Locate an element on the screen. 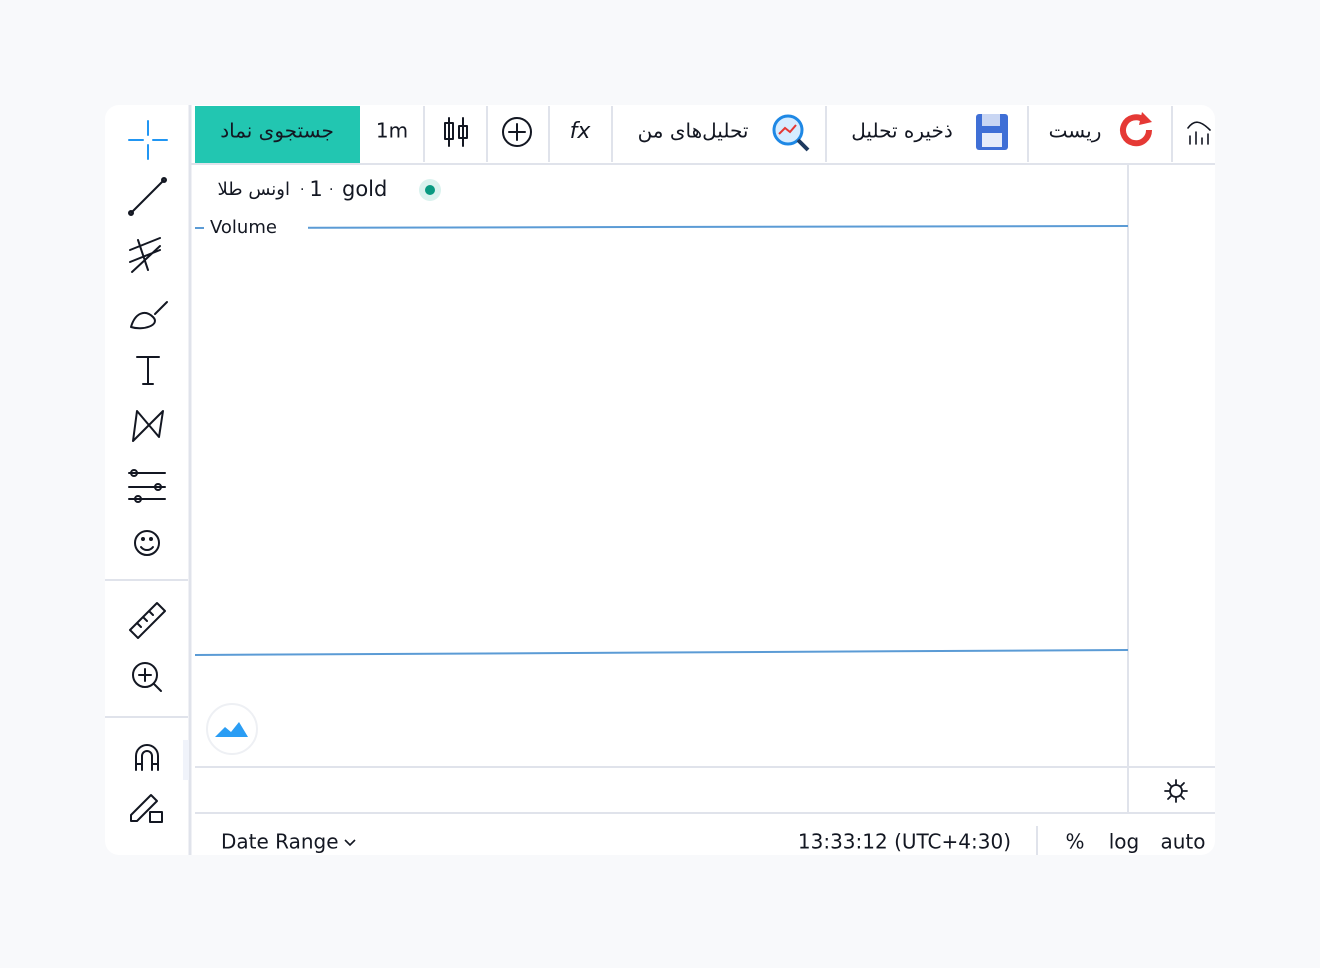 The height and width of the screenshot is (968, 1320). legend: اونس طلا · 1 · gold Volume is located at coordinates (325, 207).